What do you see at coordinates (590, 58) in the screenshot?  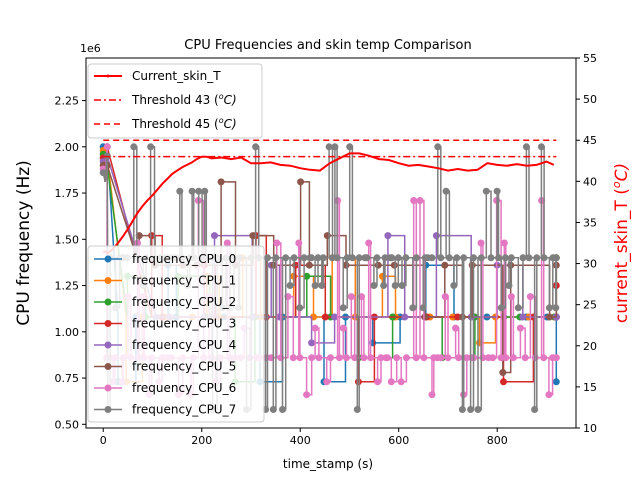 I see `y-right-tick-label: 55` at bounding box center [590, 58].